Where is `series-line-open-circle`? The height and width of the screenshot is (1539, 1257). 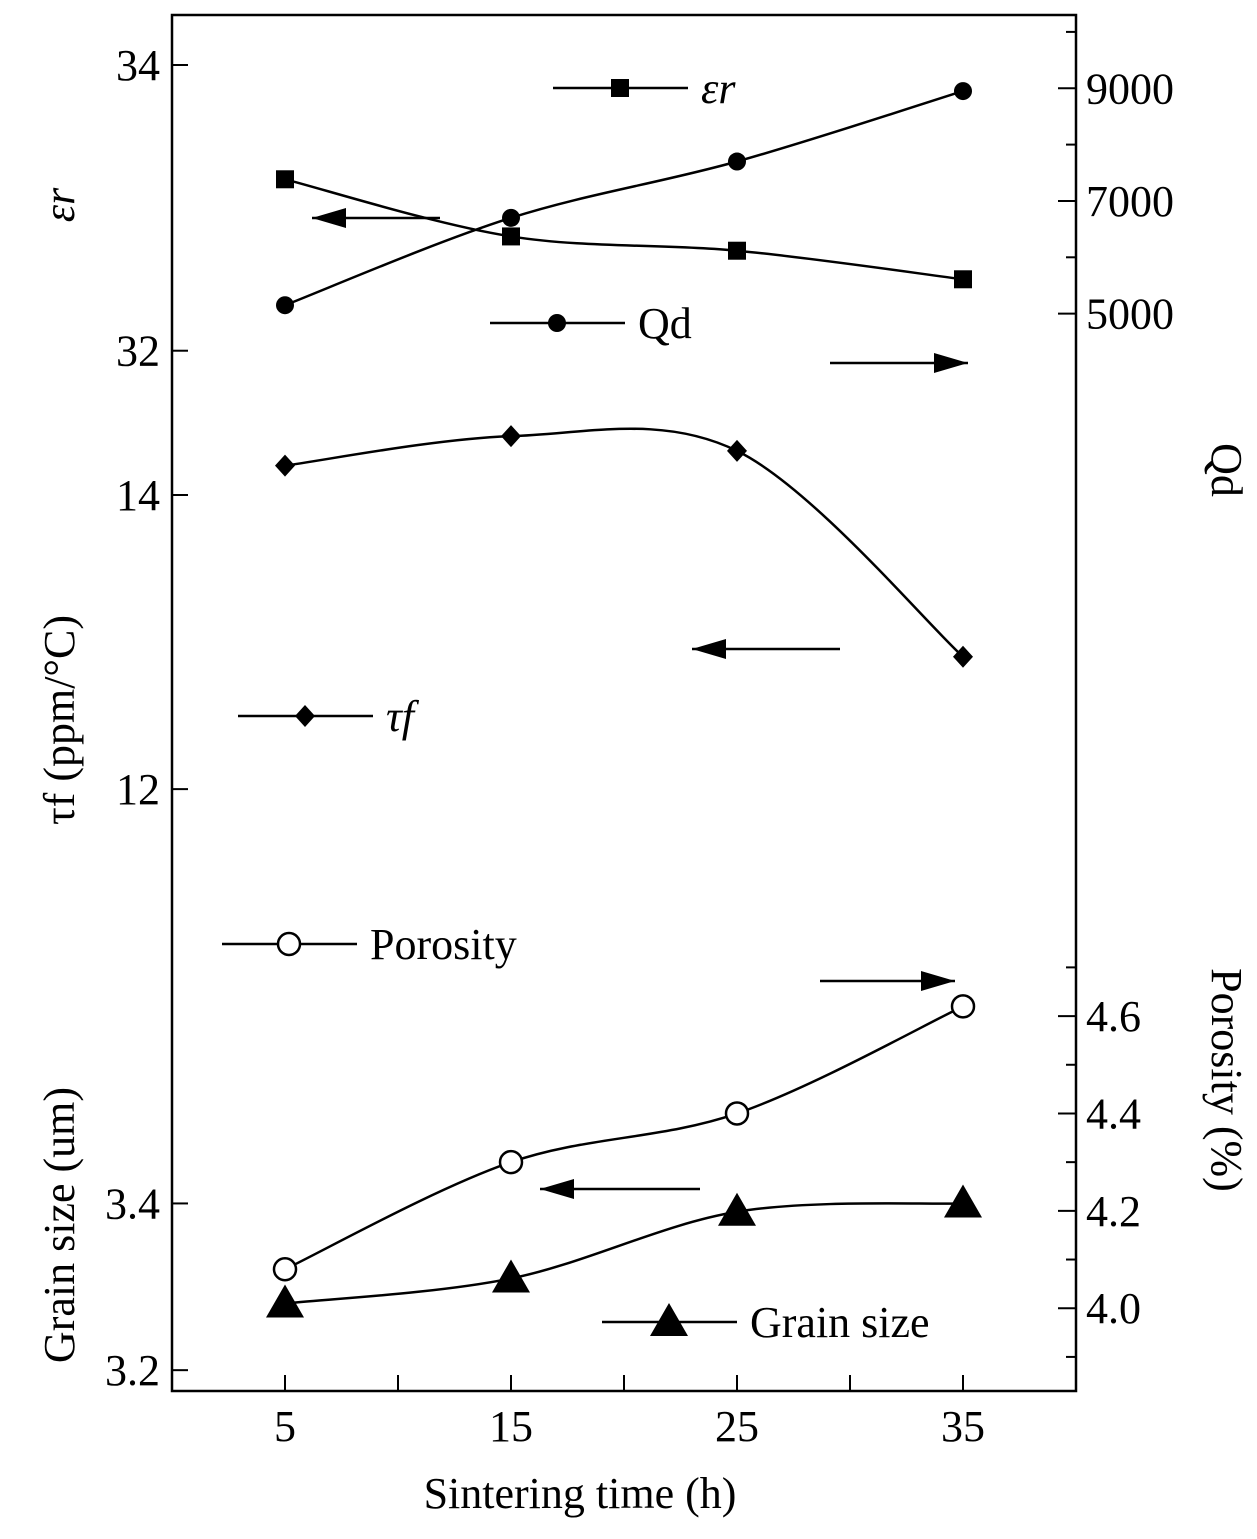
series-line-open-circle is located at coordinates (624, 1138).